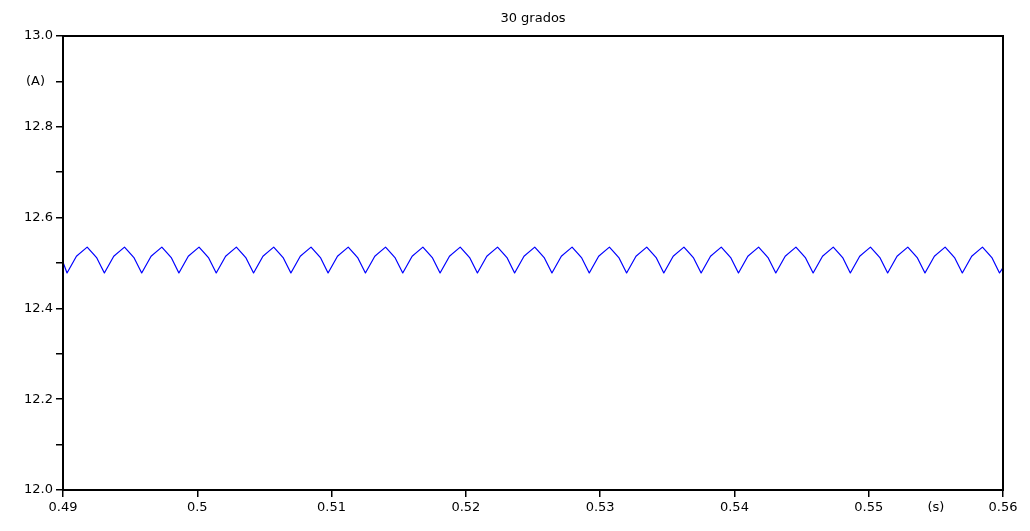 This screenshot has width=1030, height=531. Describe the element at coordinates (38, 489) in the screenshot. I see `y-tick-label: 12.0` at that location.